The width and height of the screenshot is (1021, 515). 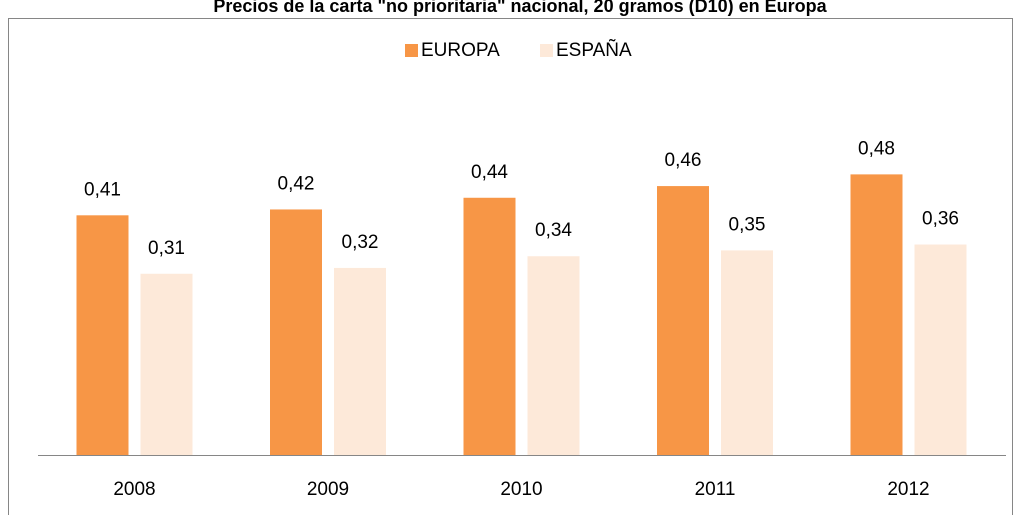 What do you see at coordinates (360, 242) in the screenshot?
I see `value-label: 0,32` at bounding box center [360, 242].